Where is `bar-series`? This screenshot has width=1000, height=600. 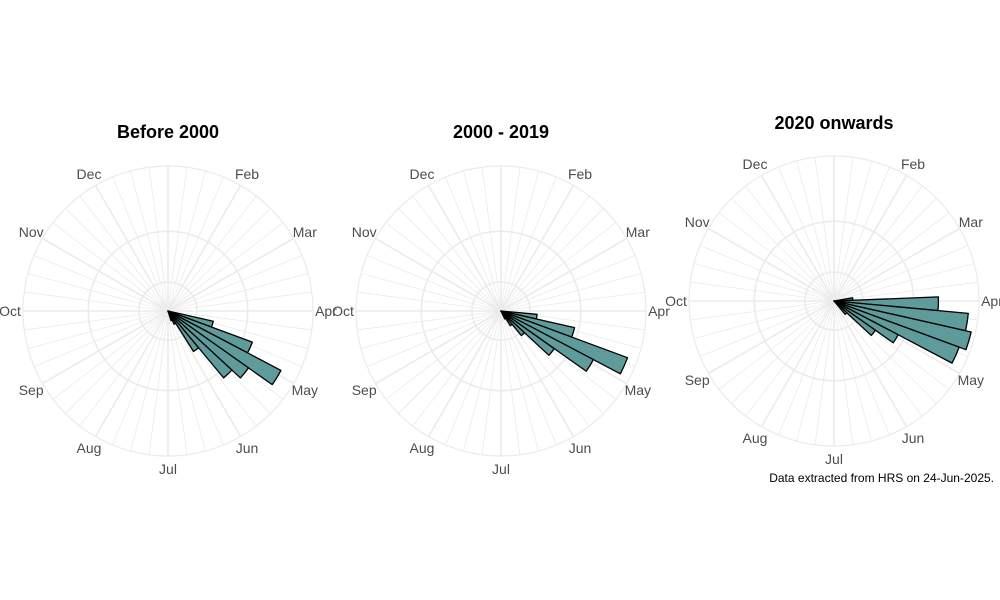
bar-series is located at coordinates (564, 342).